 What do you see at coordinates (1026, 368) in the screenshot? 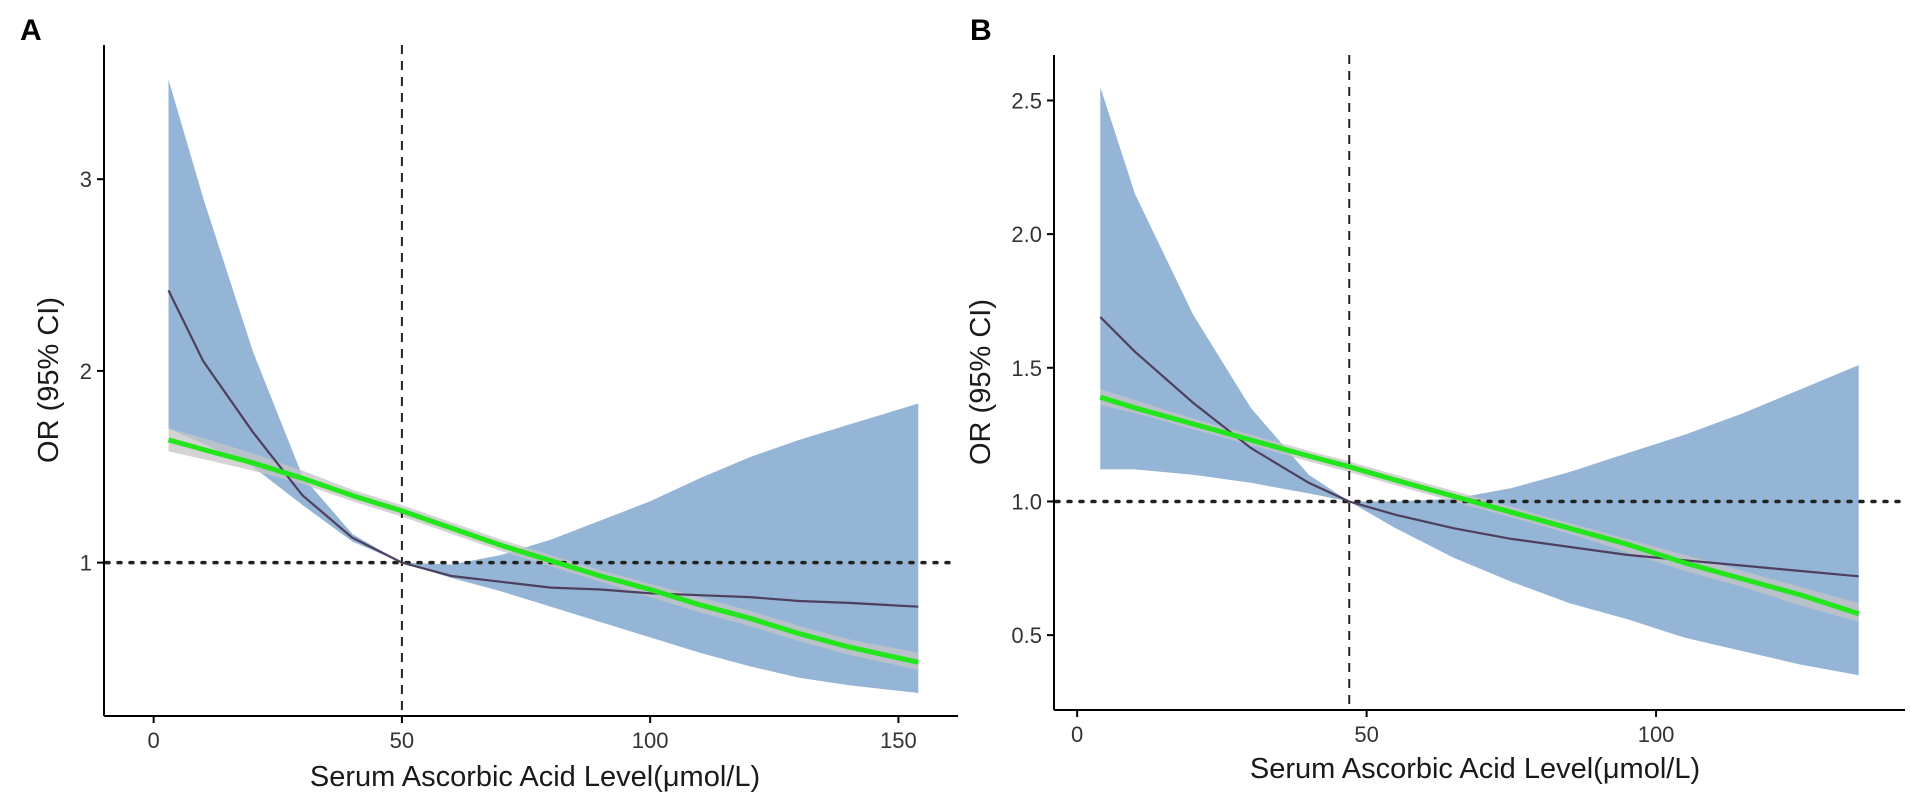
I see `y-tick-label: 1.5` at bounding box center [1026, 368].